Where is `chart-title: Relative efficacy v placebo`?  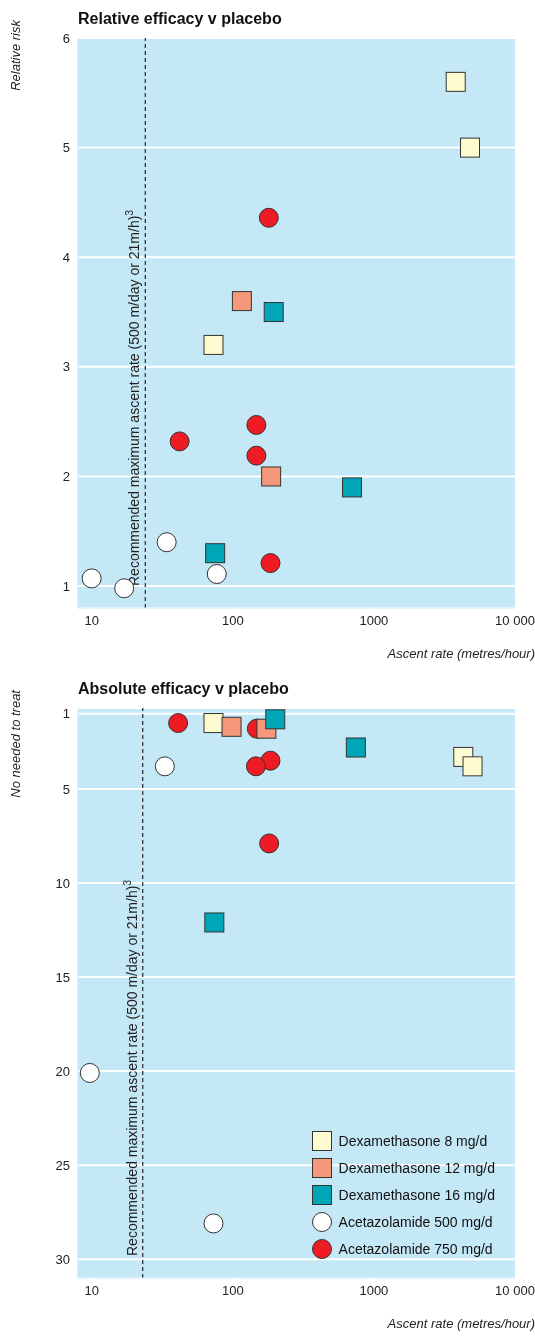 chart-title: Relative efficacy v placebo is located at coordinates (180, 19).